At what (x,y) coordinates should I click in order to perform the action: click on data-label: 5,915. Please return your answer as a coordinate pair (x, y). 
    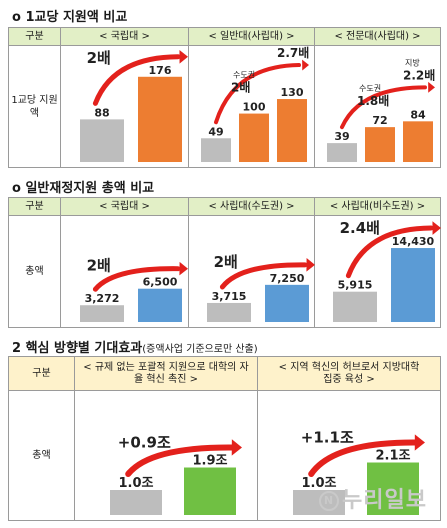
    Looking at the image, I should click on (355, 285).